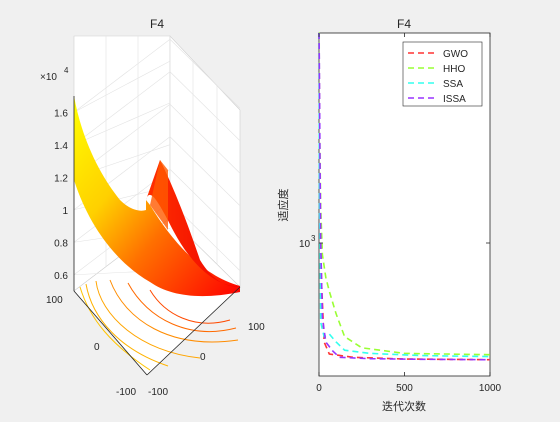 The height and width of the screenshot is (422, 560). What do you see at coordinates (313, 238) in the screenshot?
I see `y-tick-power: 3` at bounding box center [313, 238].